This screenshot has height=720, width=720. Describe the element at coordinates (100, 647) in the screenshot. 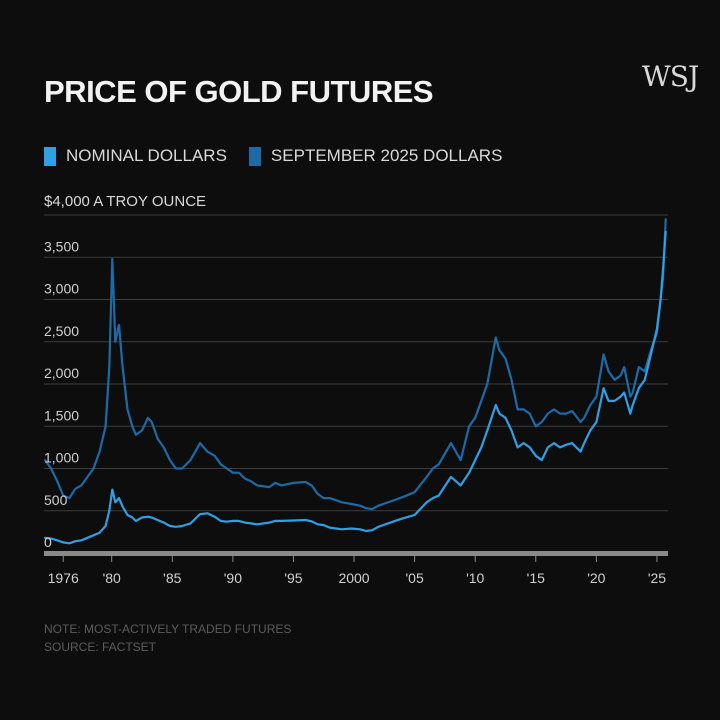

I see `source-text: SOURCE: FACTSET` at that location.